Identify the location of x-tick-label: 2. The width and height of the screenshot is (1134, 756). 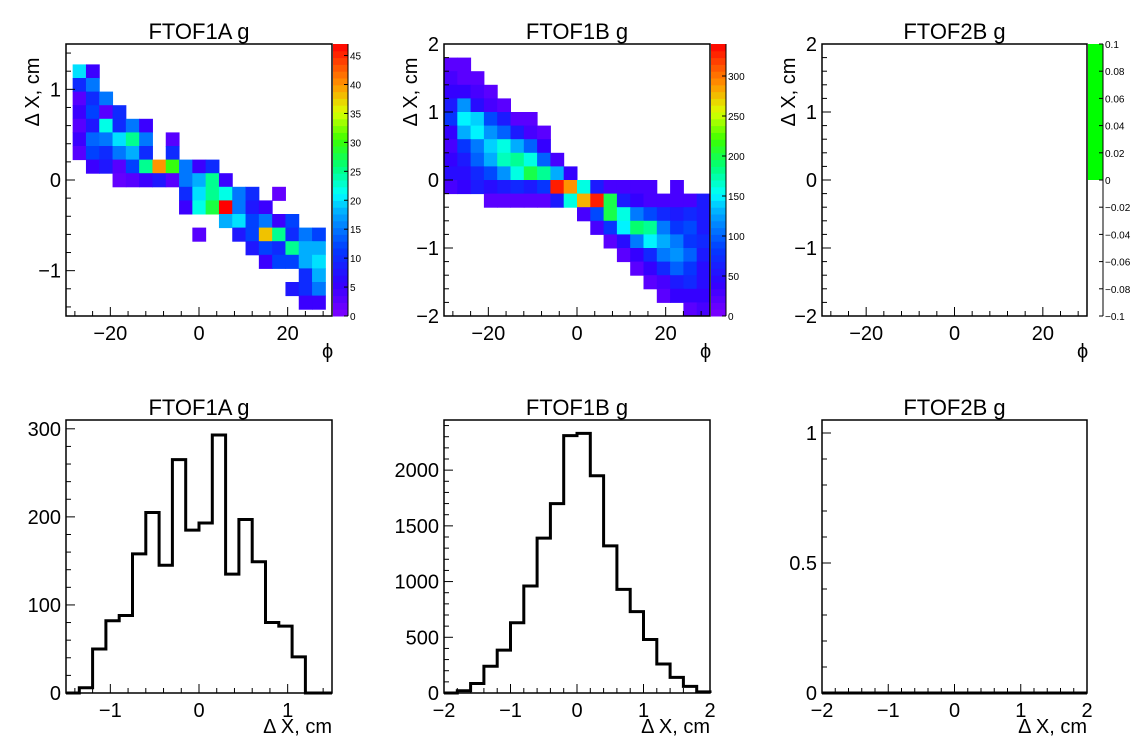
(709, 711).